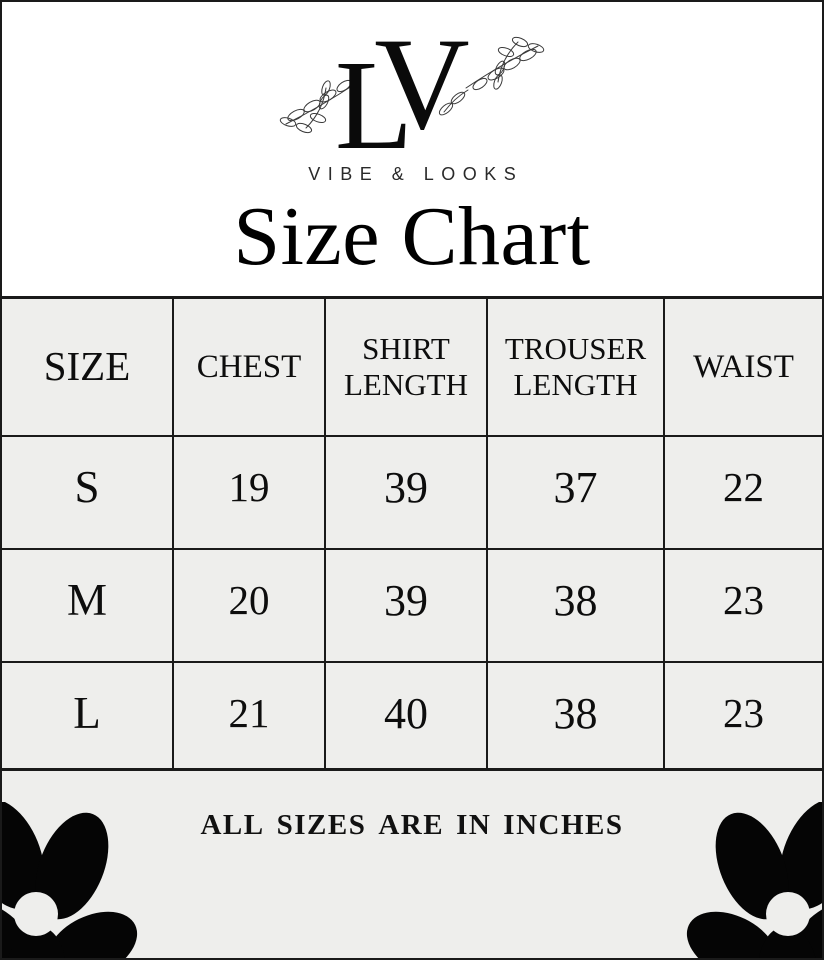 The height and width of the screenshot is (960, 824). I want to click on cell-size: S, so click(88, 493).